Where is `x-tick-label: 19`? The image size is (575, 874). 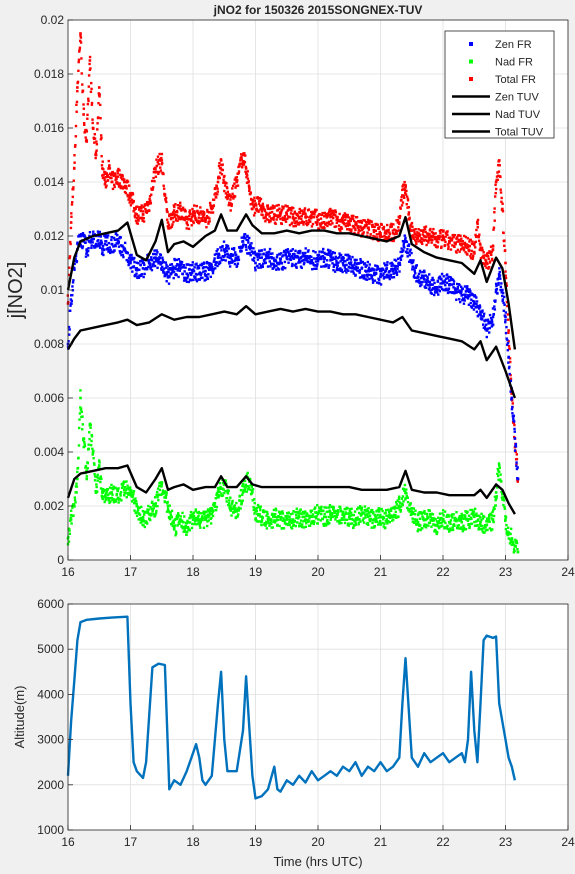
x-tick-label: 19 is located at coordinates (256, 572).